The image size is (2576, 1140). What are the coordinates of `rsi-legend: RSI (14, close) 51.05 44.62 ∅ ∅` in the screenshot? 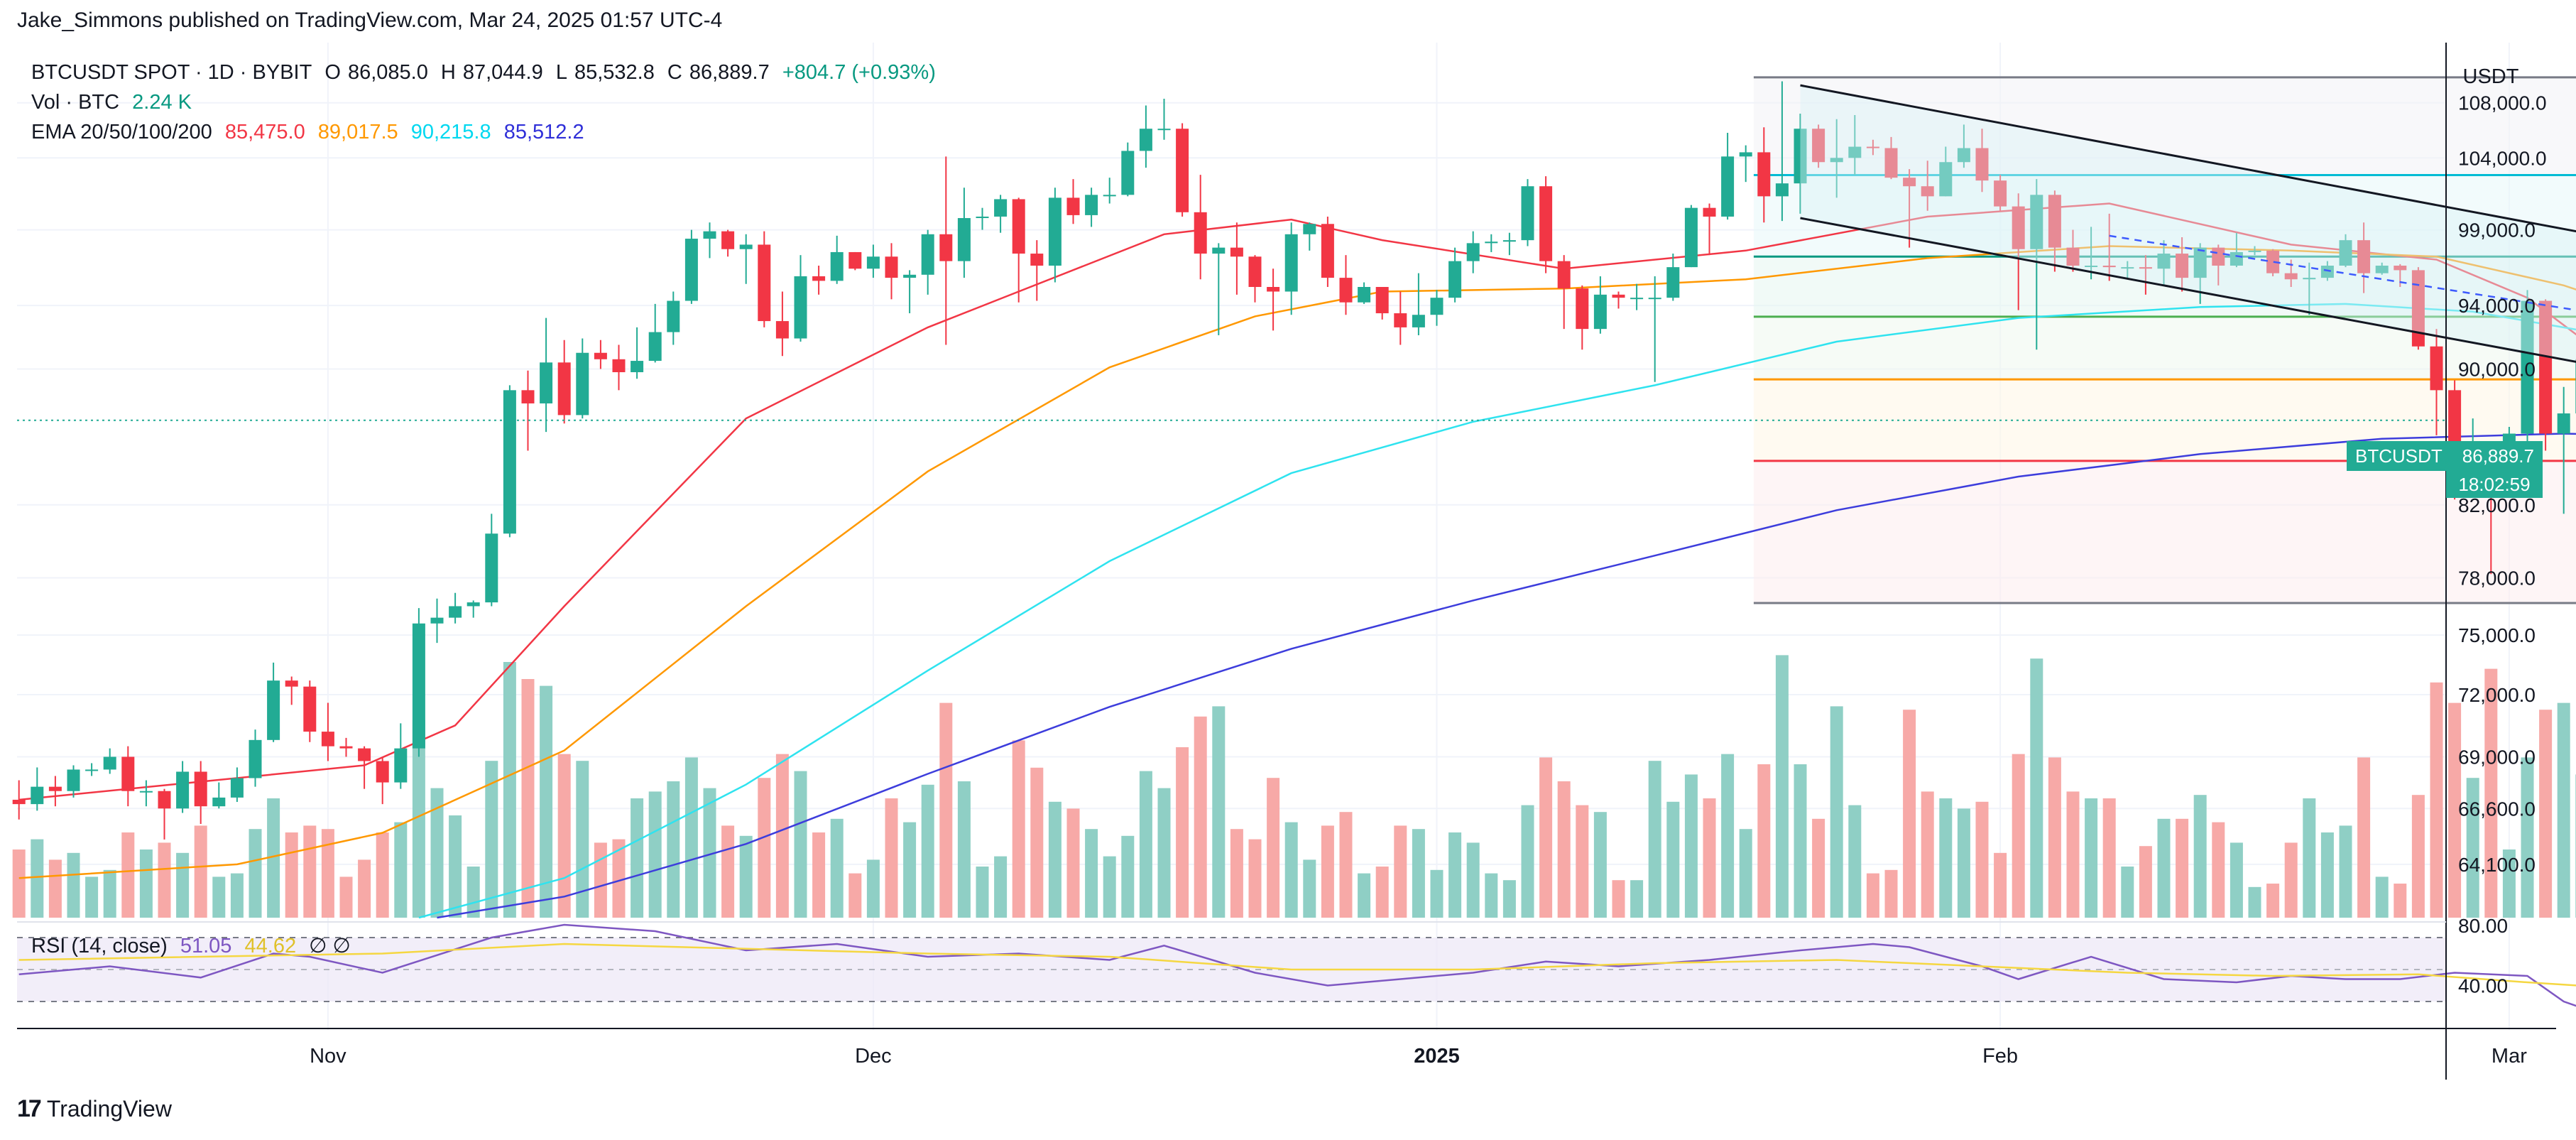 It's located at (194, 945).